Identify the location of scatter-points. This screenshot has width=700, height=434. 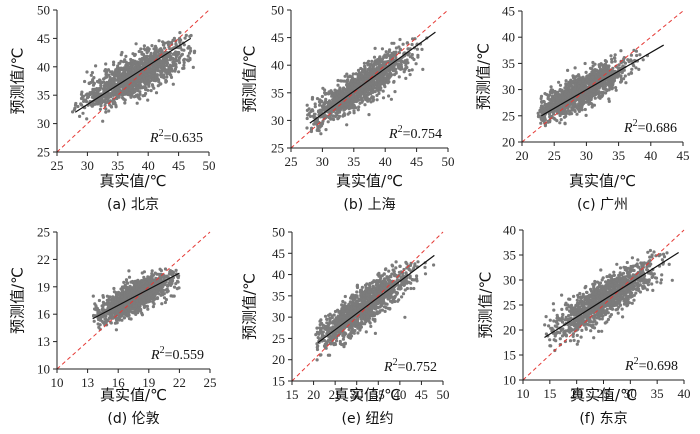
(593, 88).